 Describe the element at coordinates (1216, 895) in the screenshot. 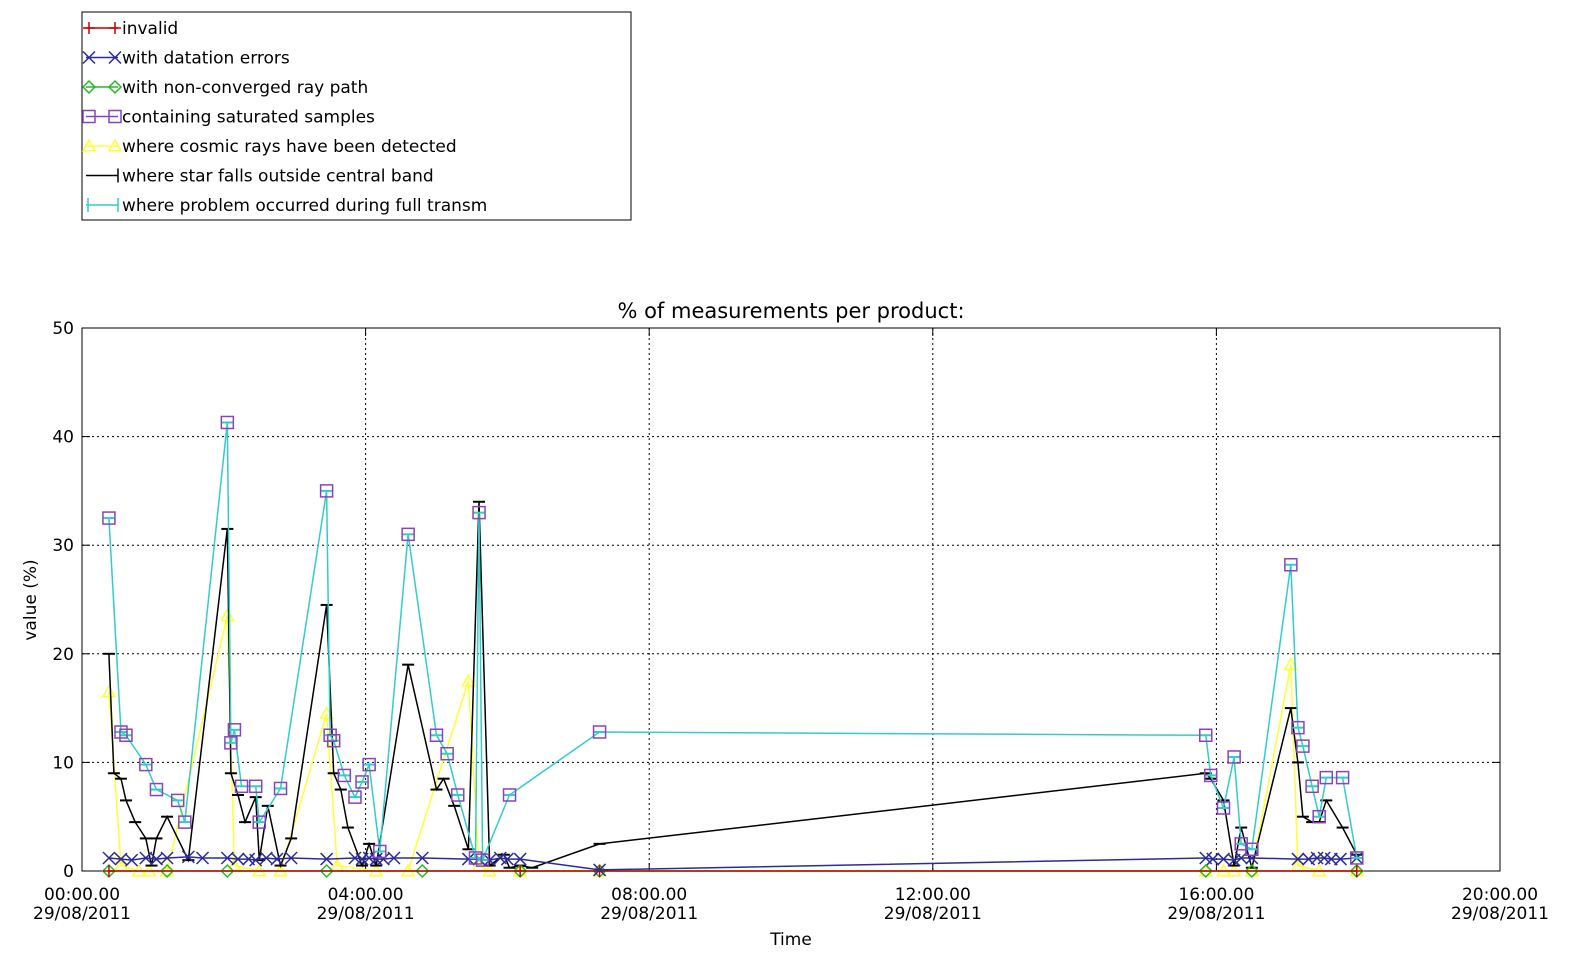

I see `x-tick-label-time: 16:00.00` at that location.